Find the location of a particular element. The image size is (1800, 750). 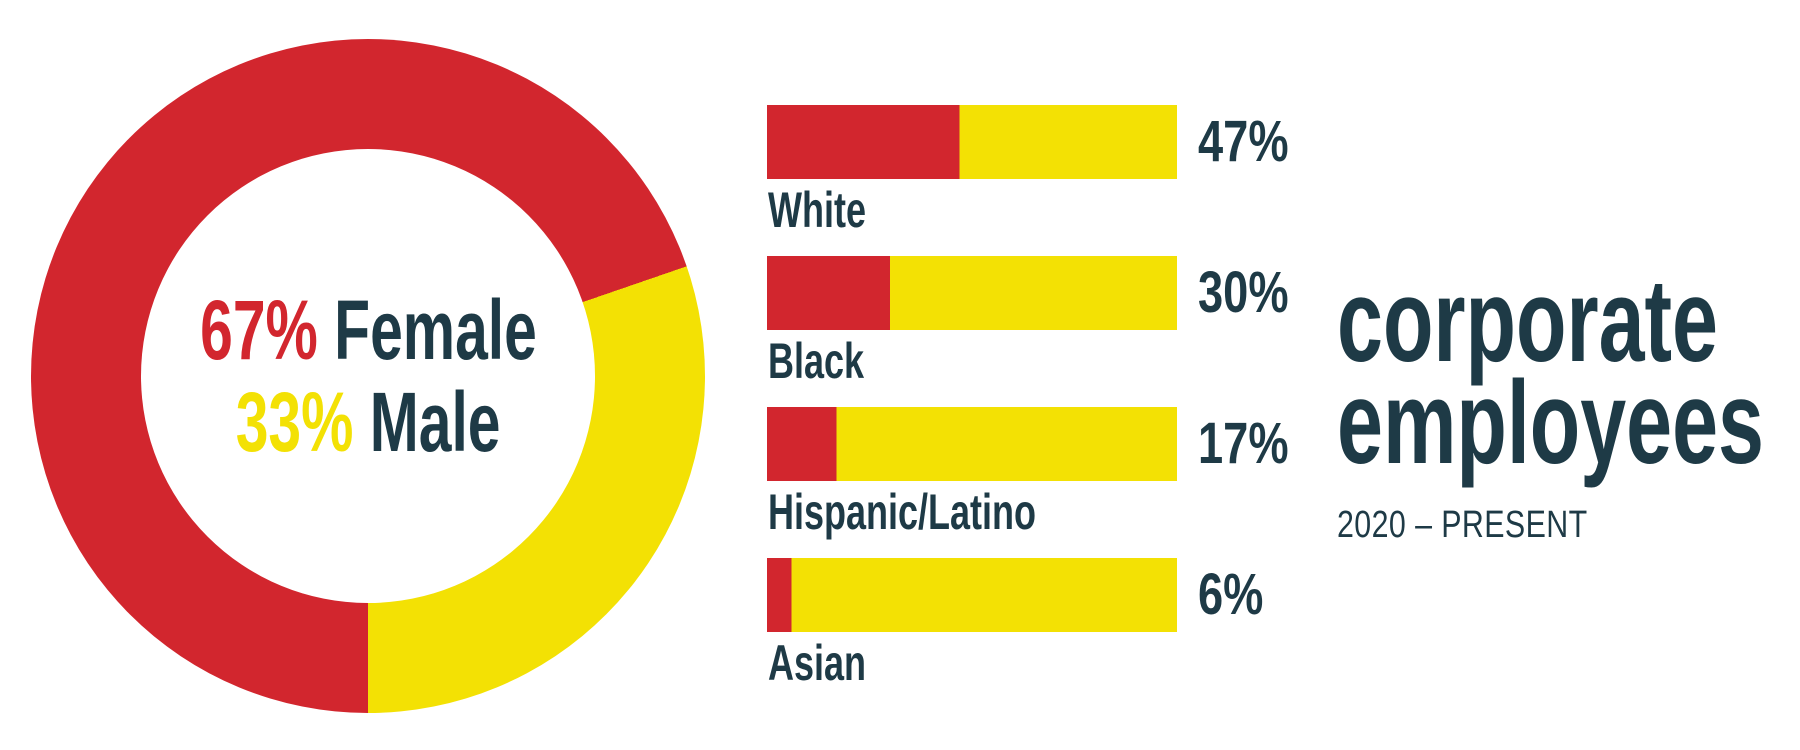

bar-percent-asian: 6% is located at coordinates (1231, 594).